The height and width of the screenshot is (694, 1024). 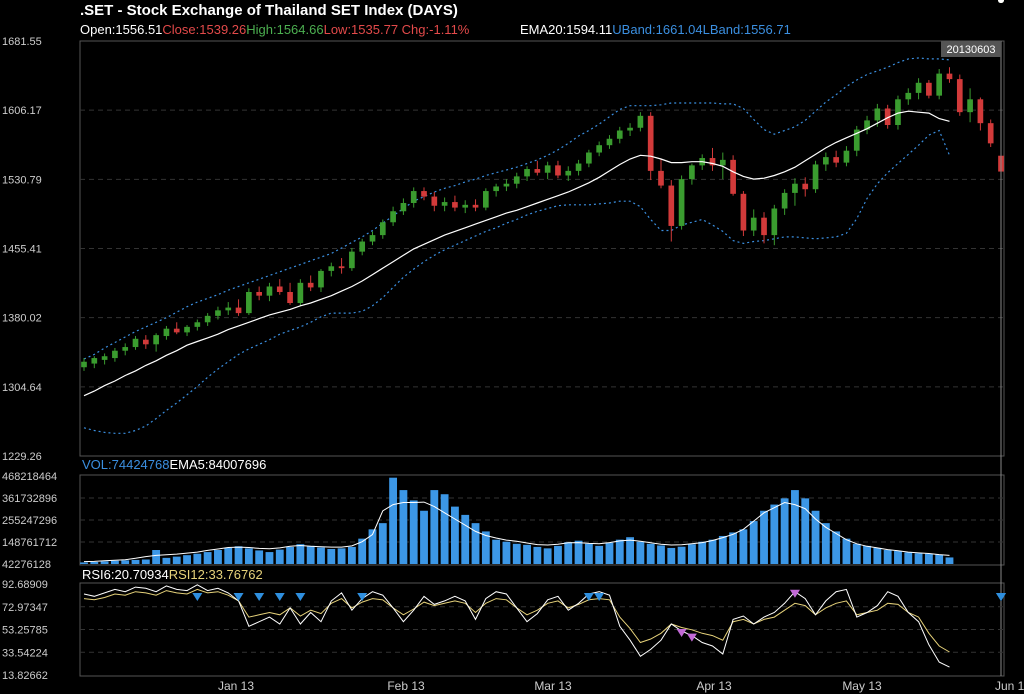 What do you see at coordinates (204, 29) in the screenshot?
I see `close-value: Close:1539.26` at bounding box center [204, 29].